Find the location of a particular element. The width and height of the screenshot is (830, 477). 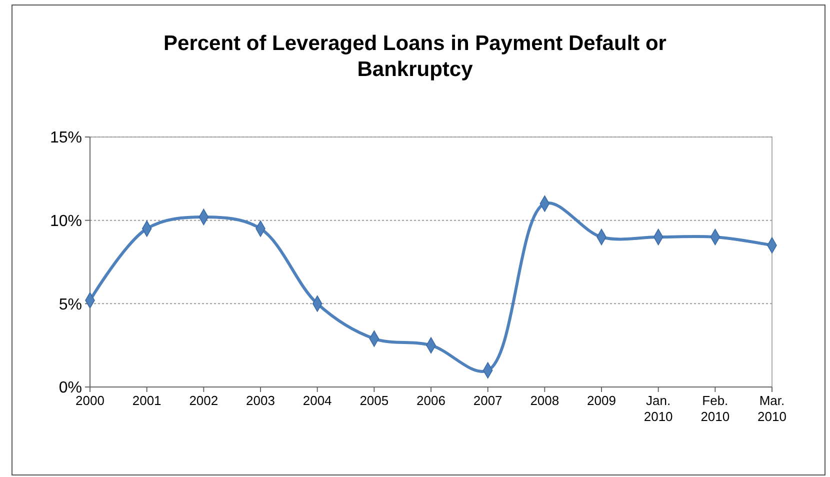

x-tick-label: Feb. 2010 is located at coordinates (715, 408).